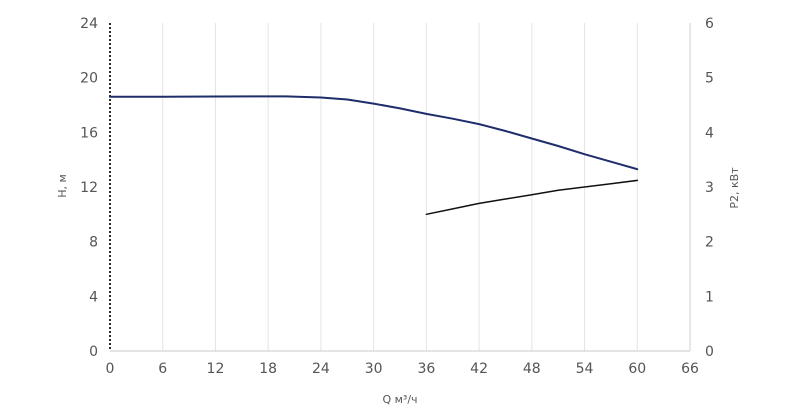  What do you see at coordinates (637, 369) in the screenshot?
I see `x-tick-label: 60` at bounding box center [637, 369].